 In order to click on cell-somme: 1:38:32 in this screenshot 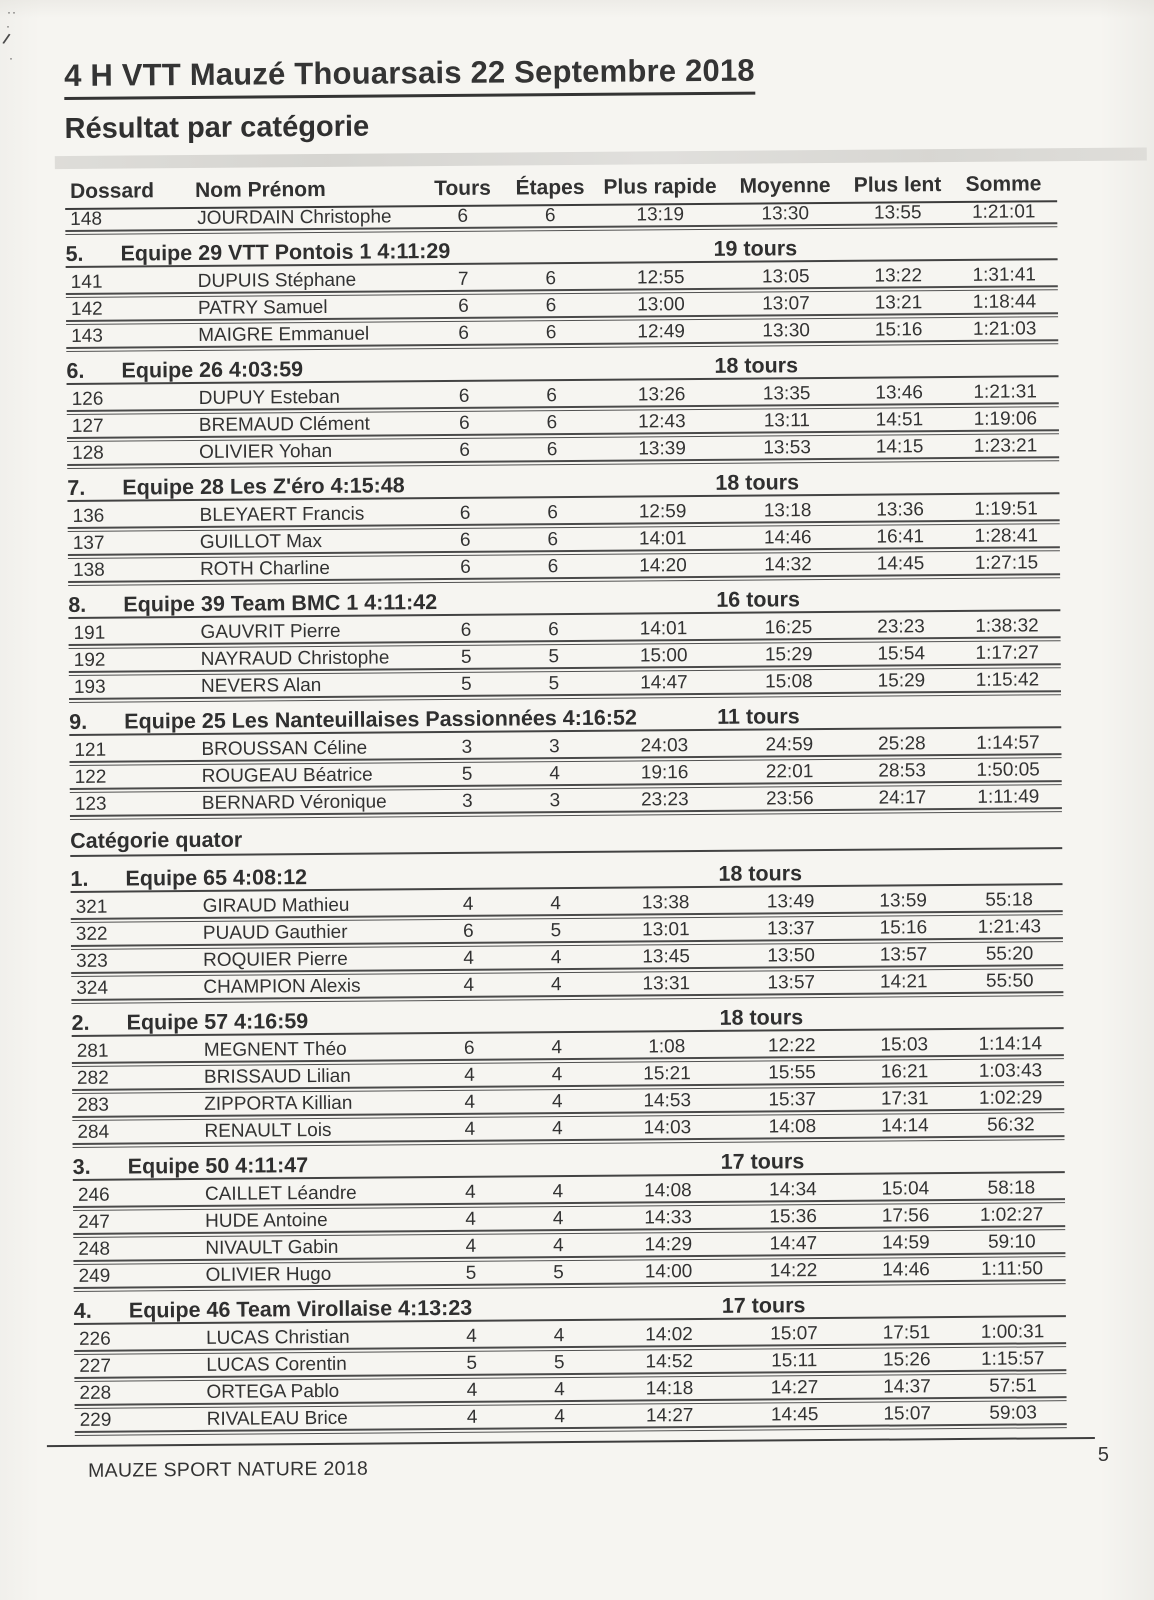, I will do `click(1007, 626)`.